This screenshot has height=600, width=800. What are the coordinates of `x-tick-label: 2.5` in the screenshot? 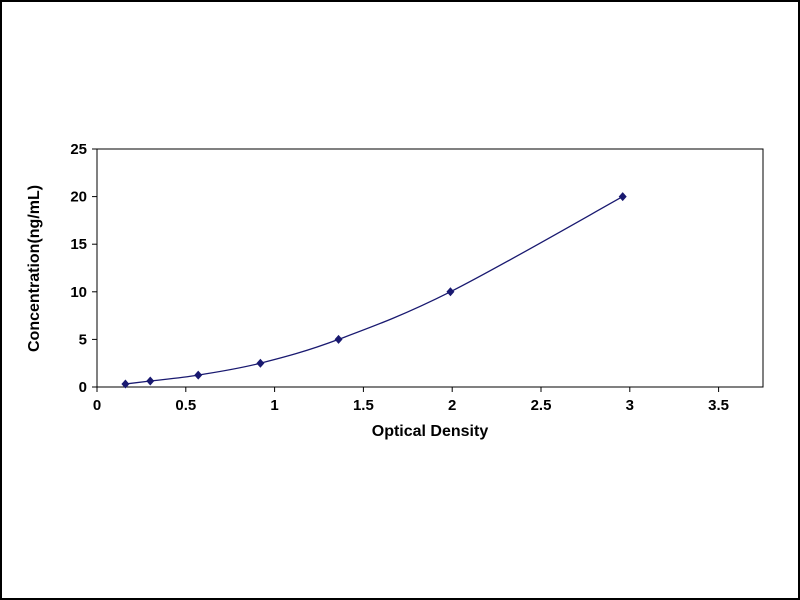 It's located at (541, 405).